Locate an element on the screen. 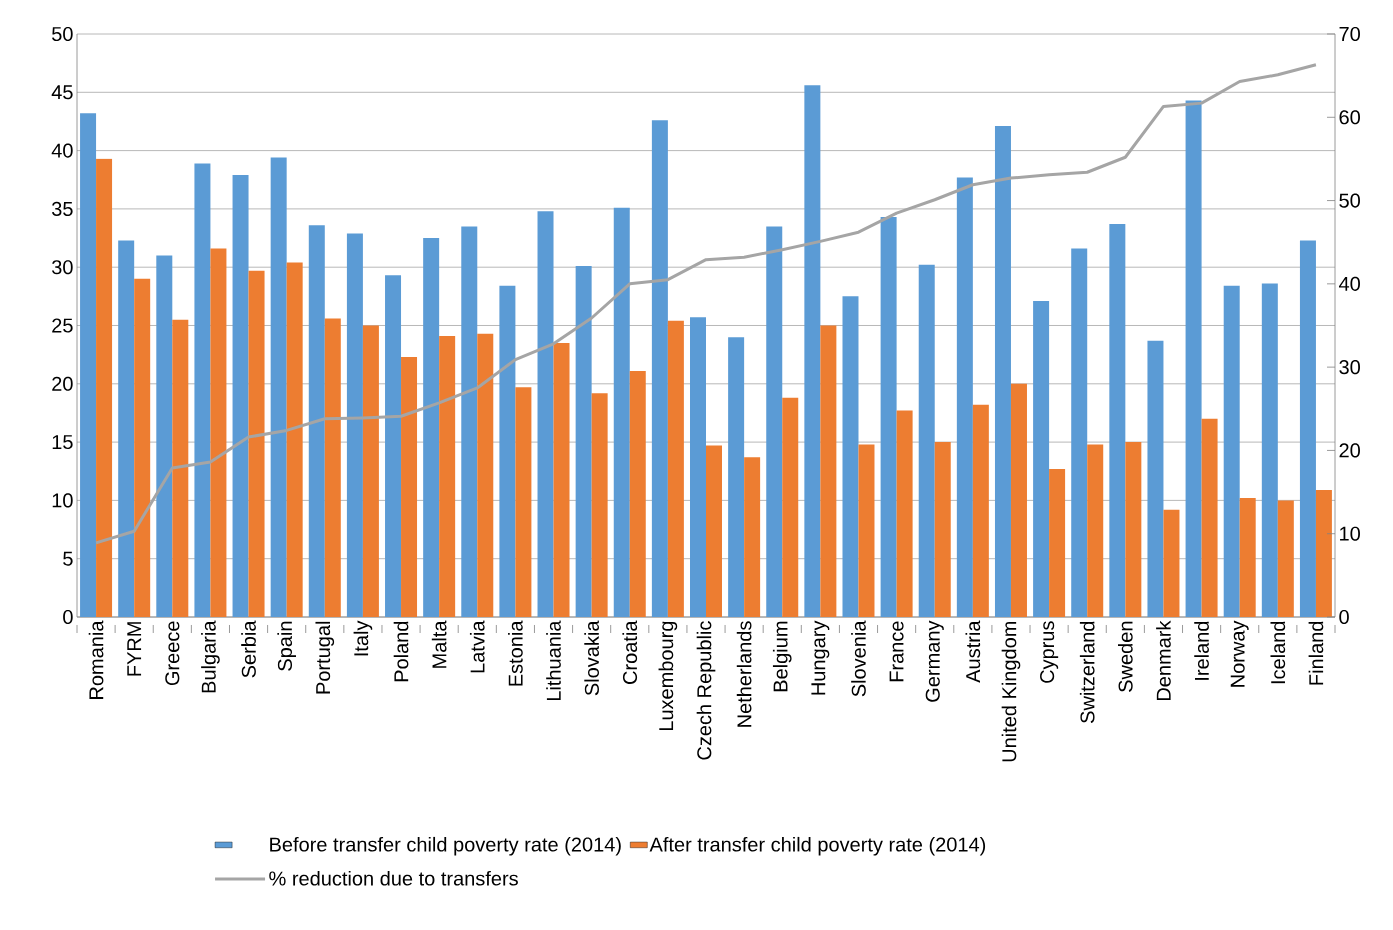  legend-label: After transfer child poverty rate (2014) is located at coordinates (817, 846).